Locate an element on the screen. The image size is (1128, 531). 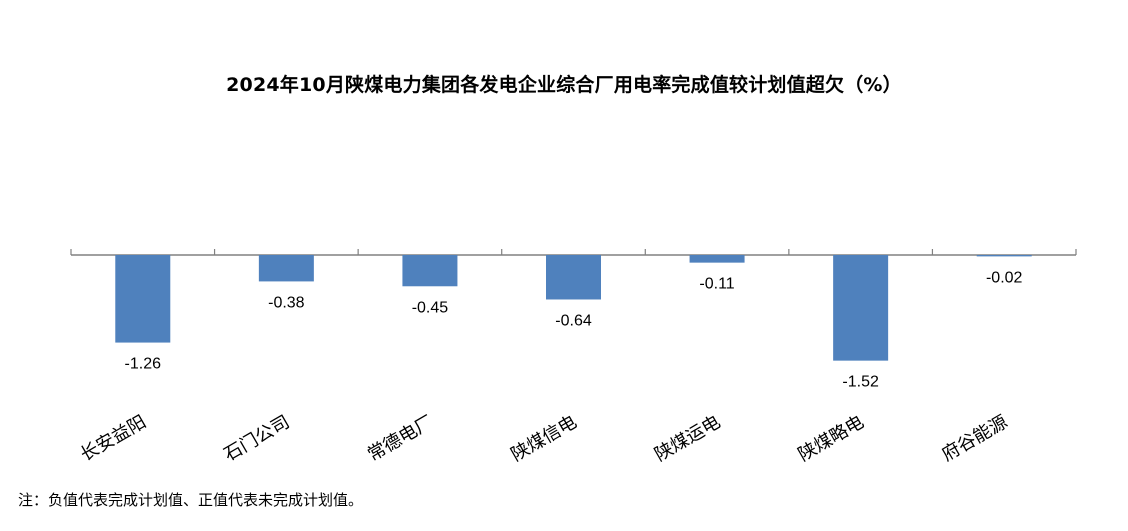
data-label: -0.38 is located at coordinates (286, 302).